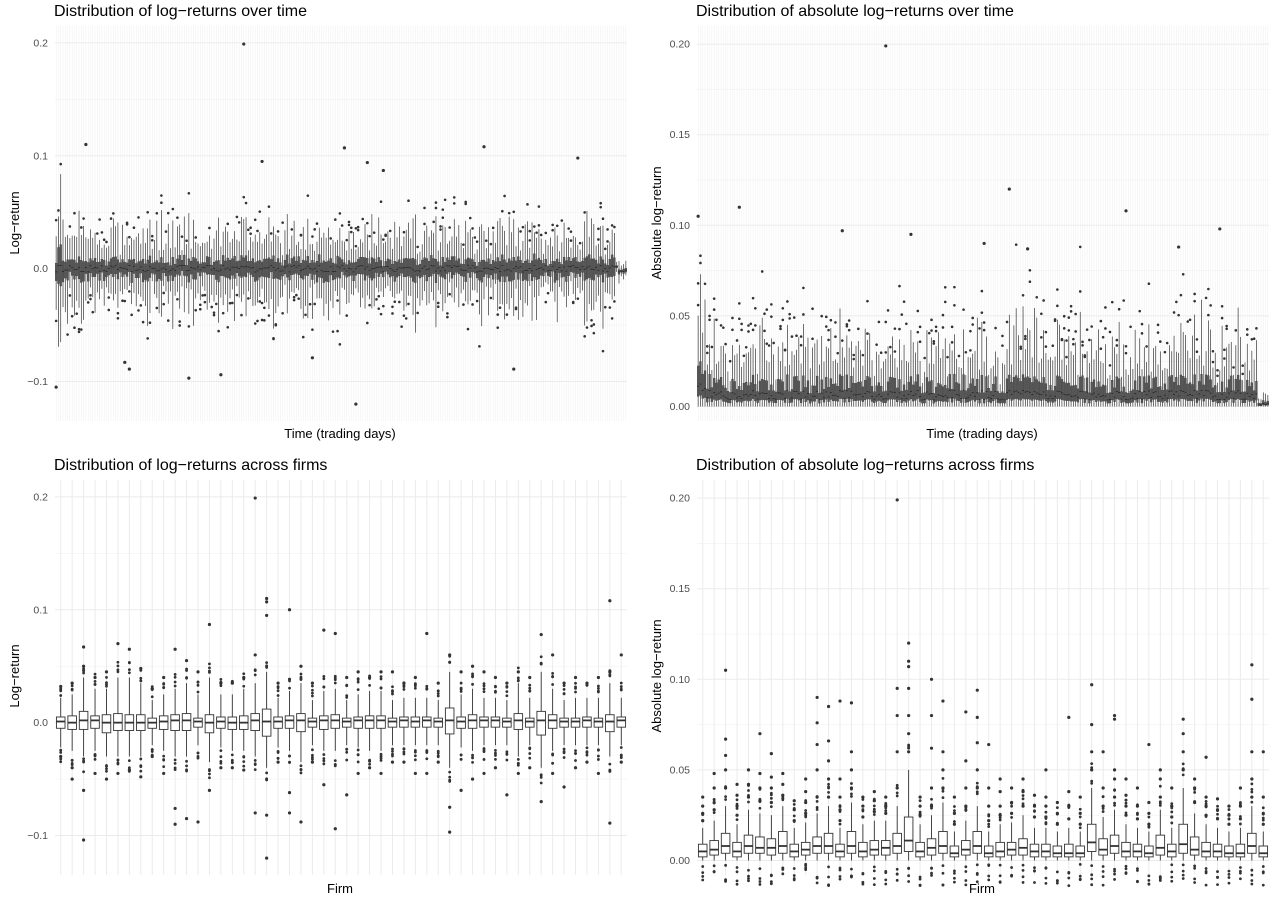  Describe the element at coordinates (680, 861) in the screenshot. I see `y-tick-label: 0.00` at that location.